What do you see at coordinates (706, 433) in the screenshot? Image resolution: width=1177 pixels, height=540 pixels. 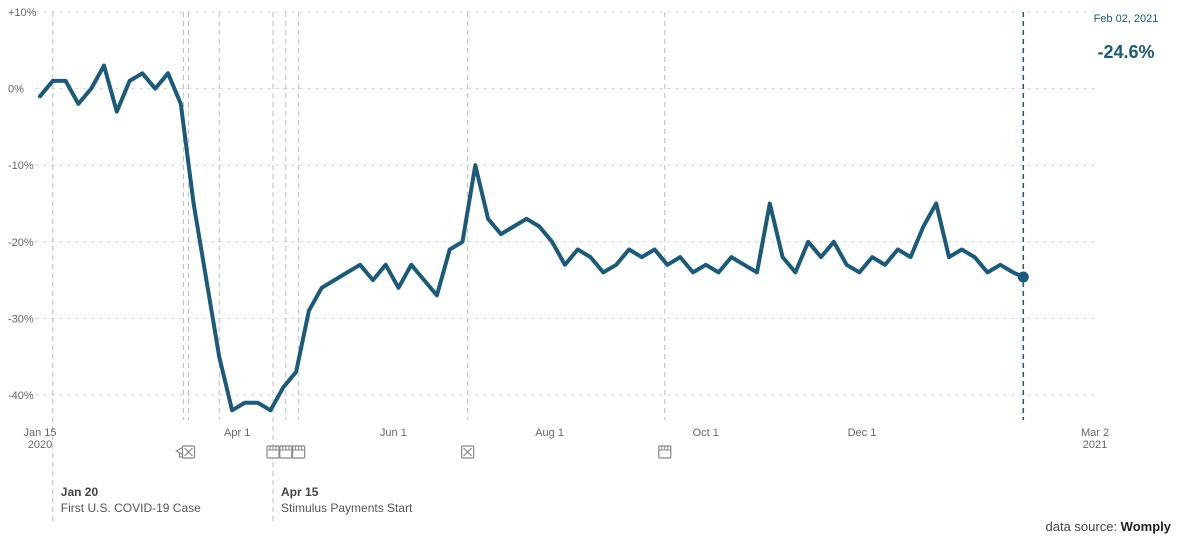 I see `x-tick-label: Oct 1` at bounding box center [706, 433].